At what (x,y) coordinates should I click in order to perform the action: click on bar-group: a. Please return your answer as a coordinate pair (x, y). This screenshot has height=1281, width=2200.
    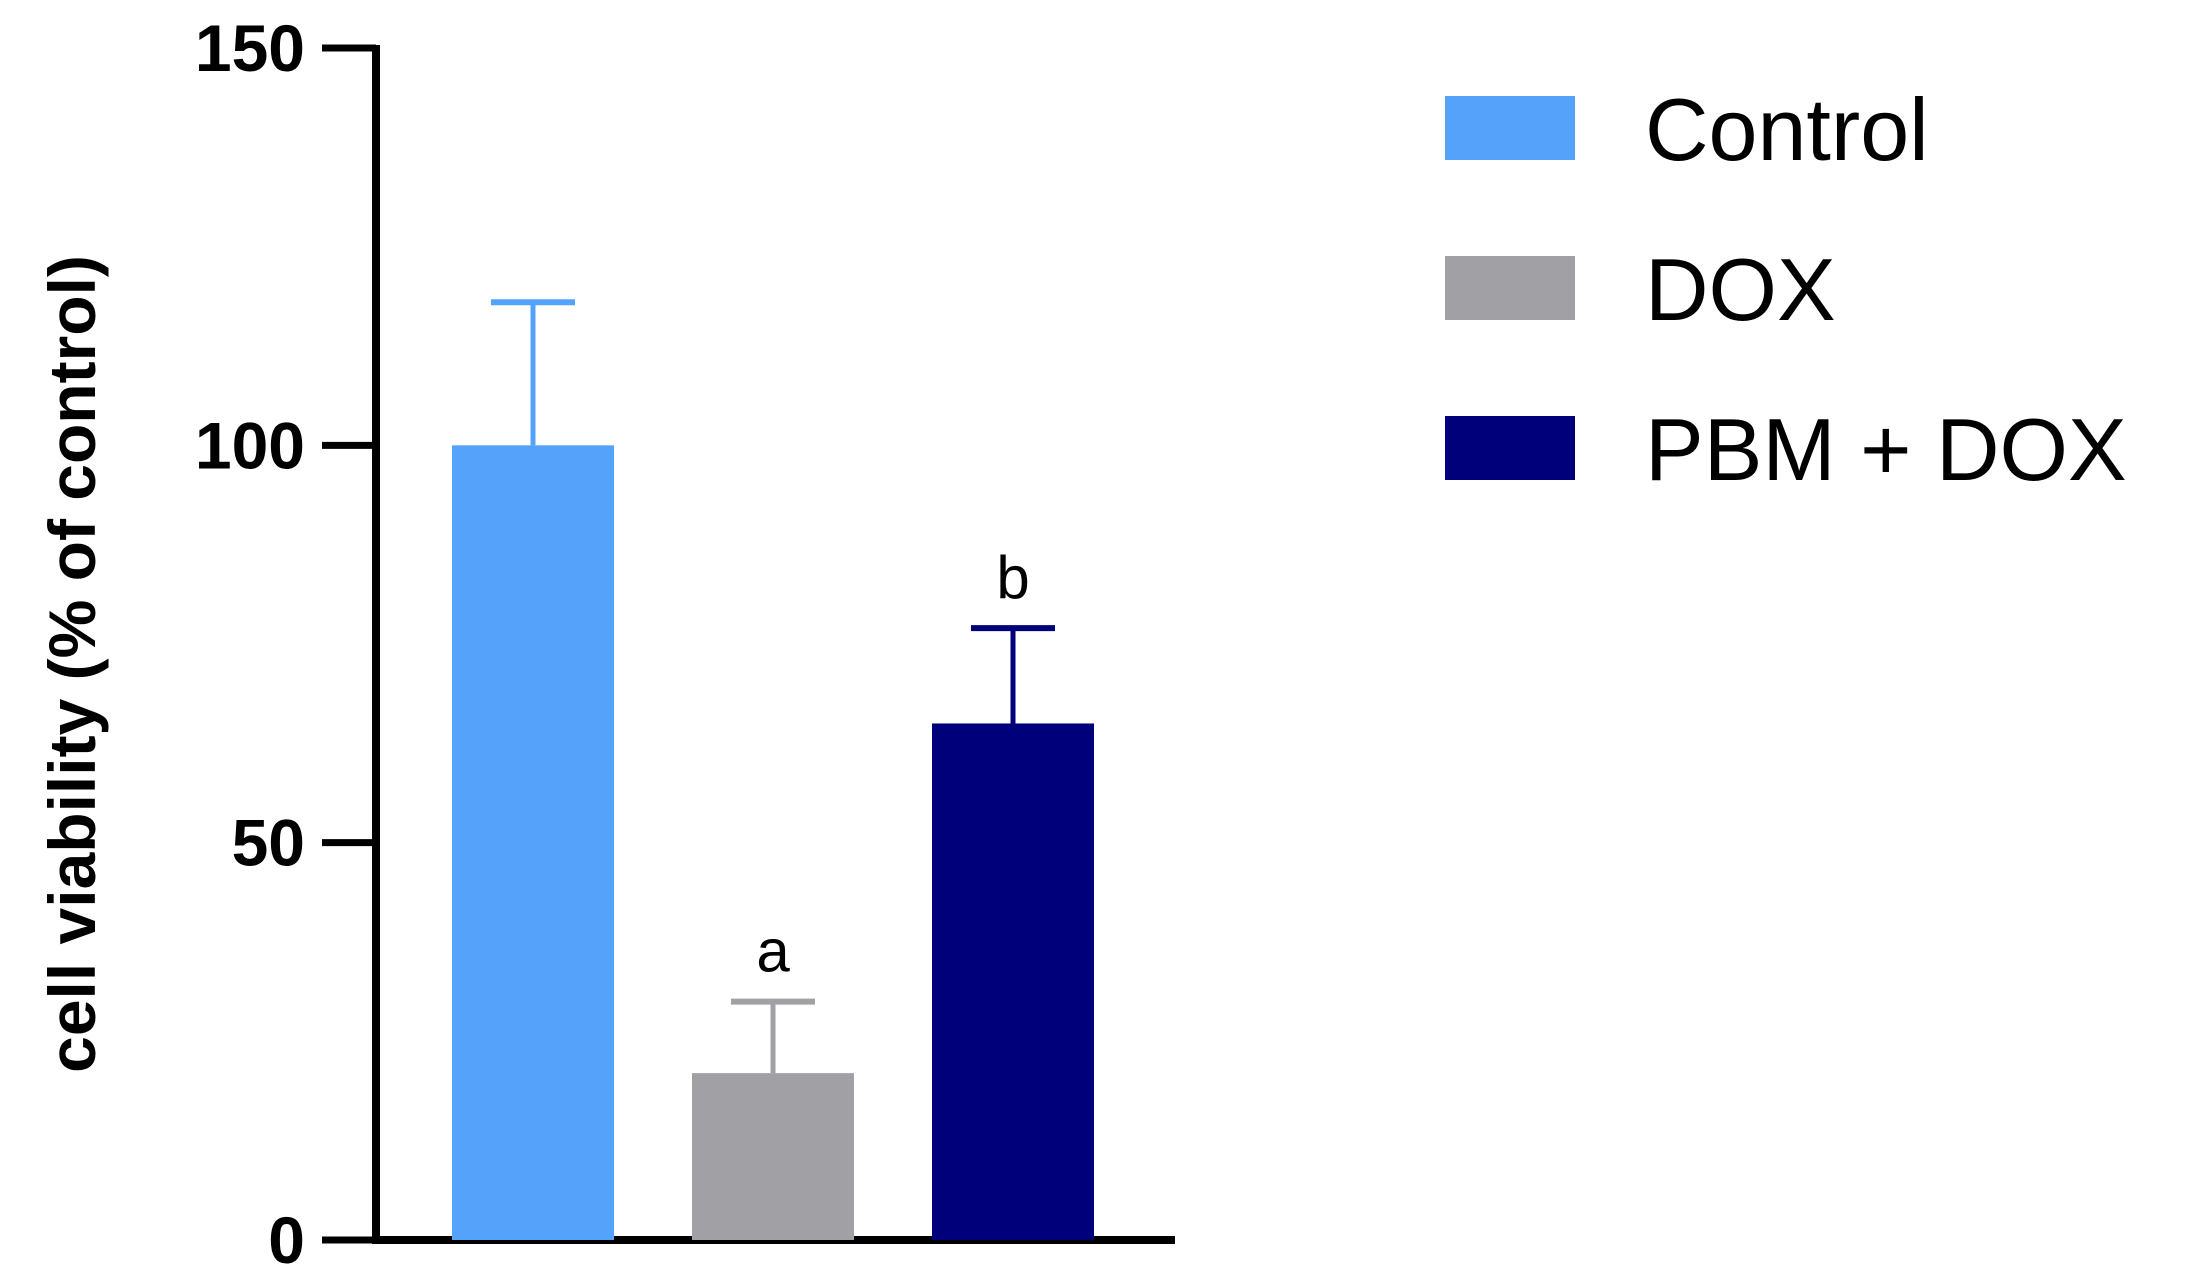
    Looking at the image, I should click on (773, 1079).